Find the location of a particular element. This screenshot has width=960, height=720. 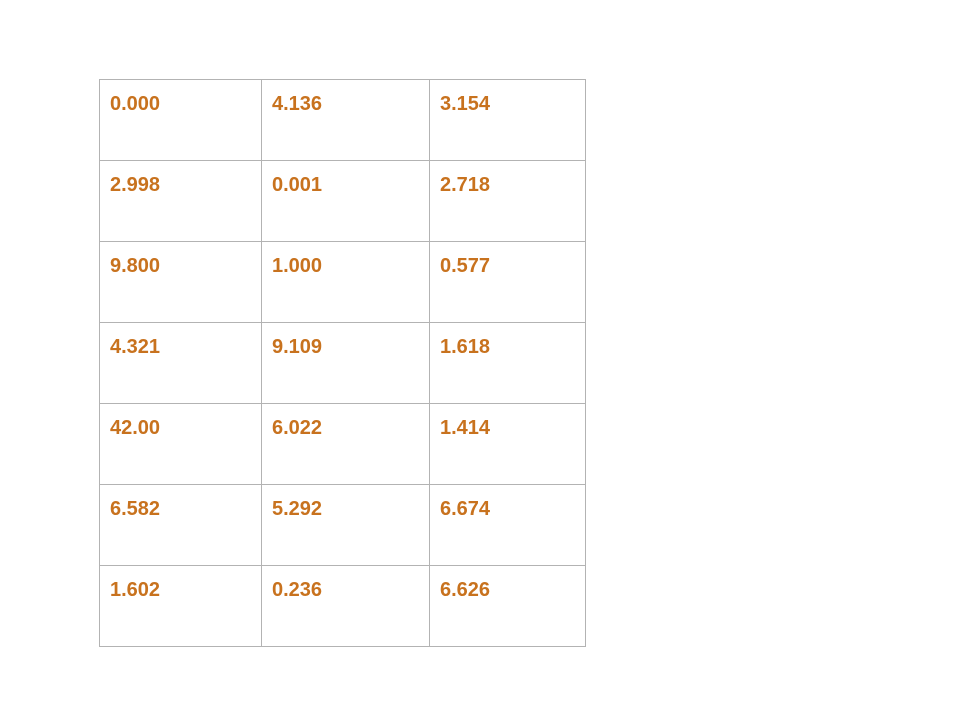

cell-value: 1.414 is located at coordinates (465, 428).